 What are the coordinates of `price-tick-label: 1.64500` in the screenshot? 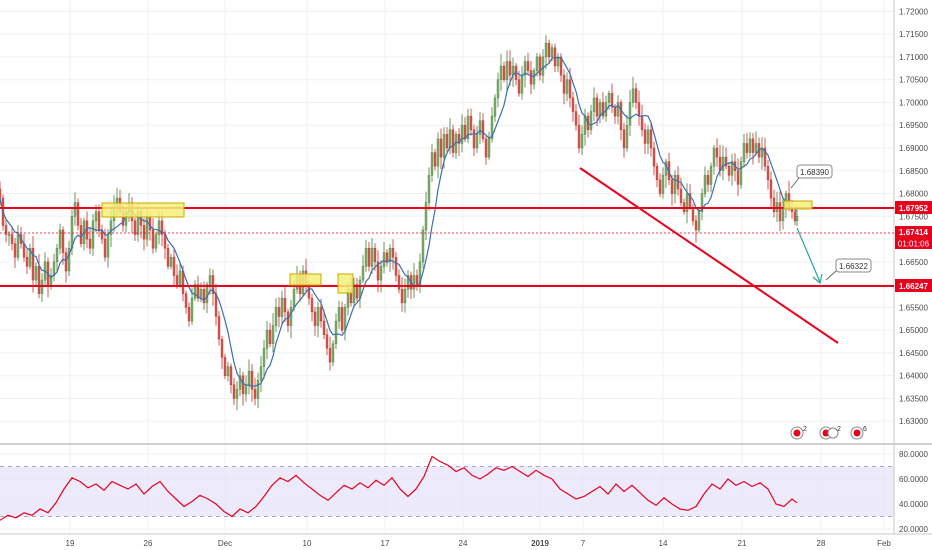 It's located at (913, 353).